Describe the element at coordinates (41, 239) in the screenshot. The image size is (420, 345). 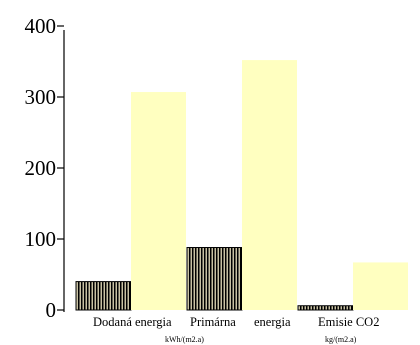
I see `y-tick-label: 100` at that location.